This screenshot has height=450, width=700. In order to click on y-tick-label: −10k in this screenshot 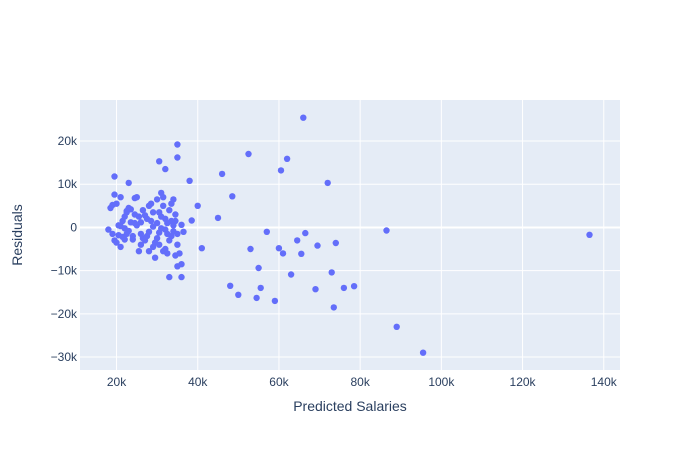, I will do `click(64, 271)`.